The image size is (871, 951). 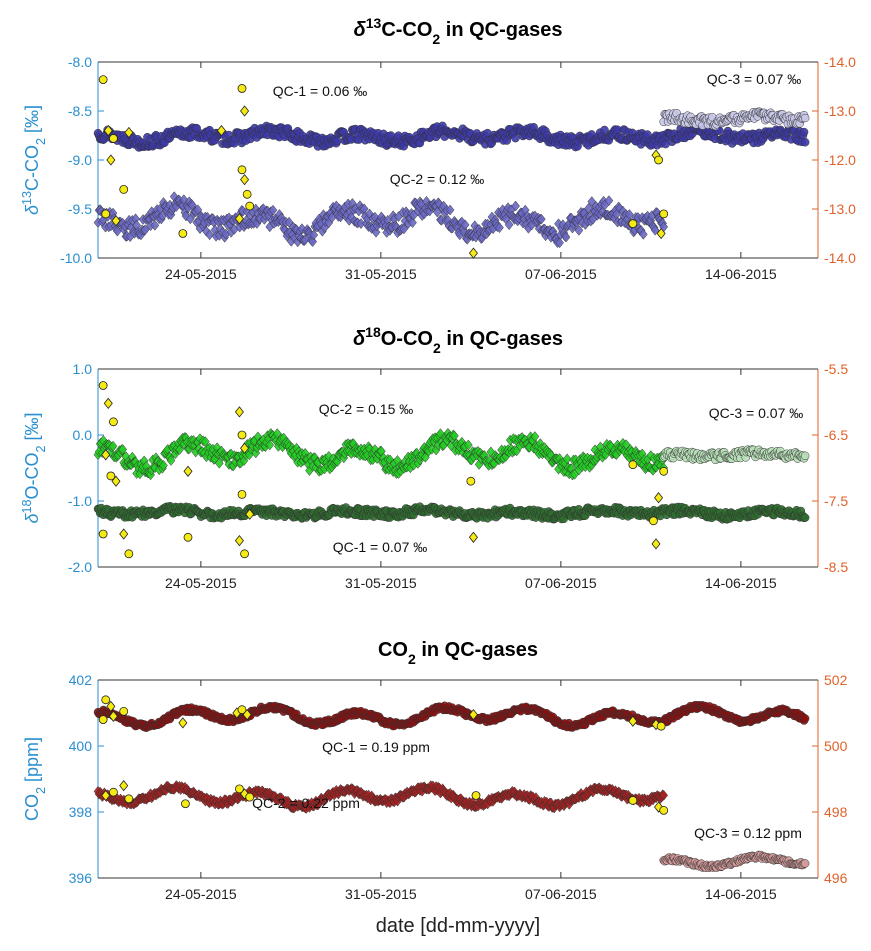 I want to click on chart-title-main: O-CO, so click(x=407, y=339).